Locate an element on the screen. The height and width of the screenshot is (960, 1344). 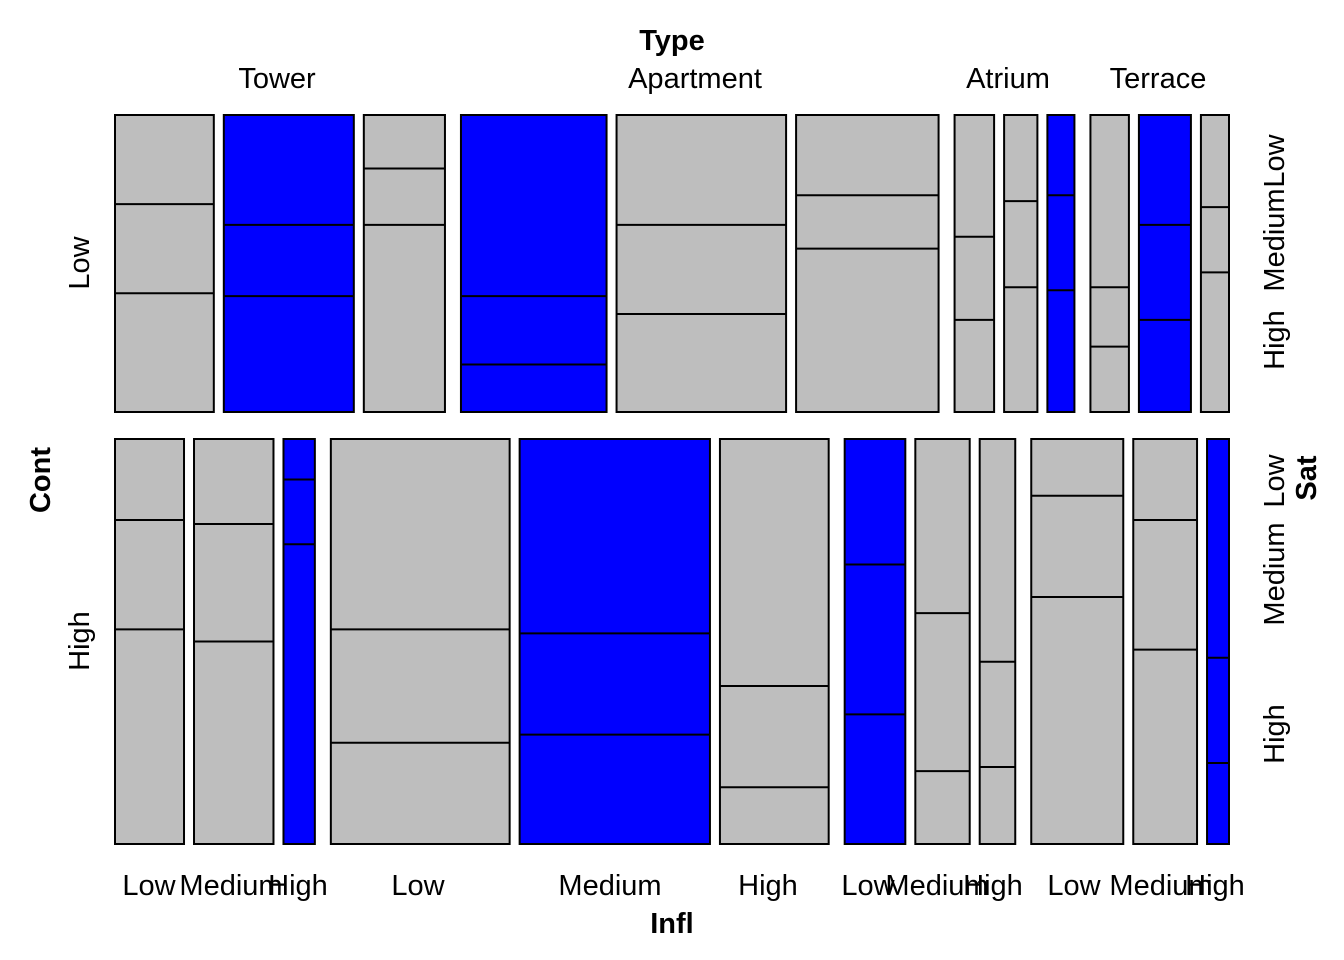
infl-label-apartment-high: High is located at coordinates (768, 886).